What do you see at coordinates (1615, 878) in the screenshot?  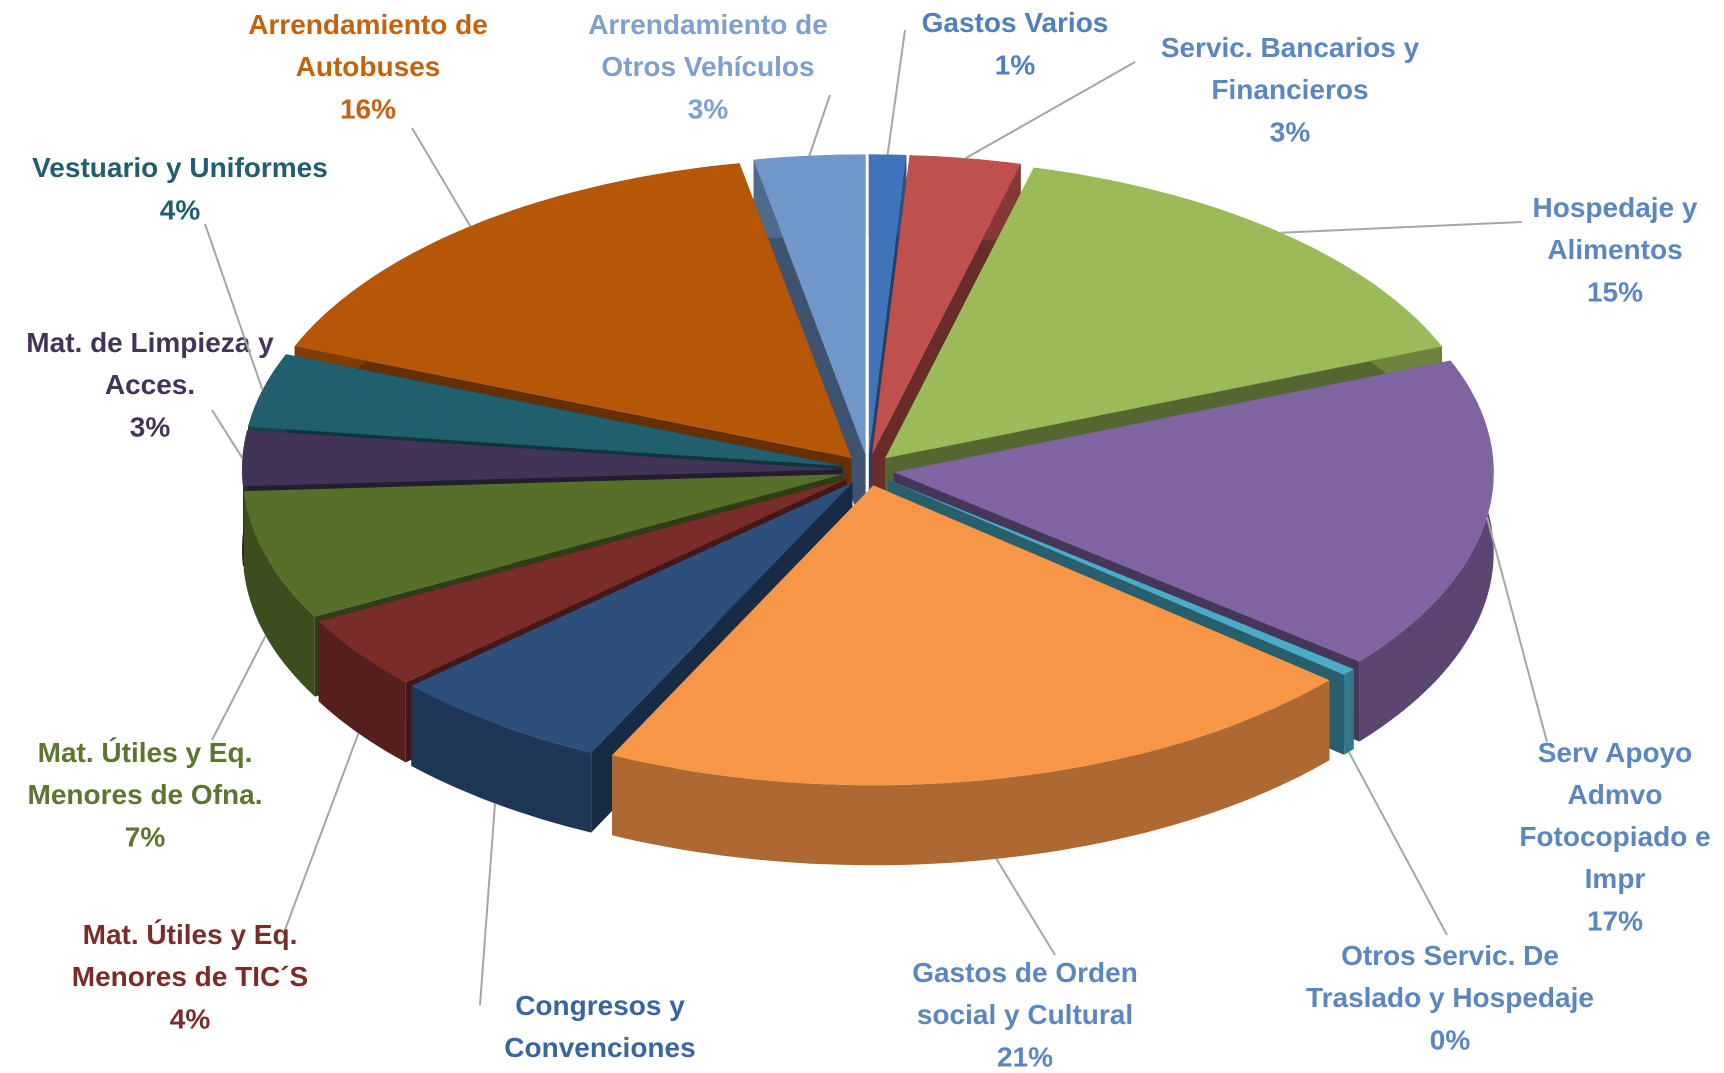 I see `label-line: Impr` at bounding box center [1615, 878].